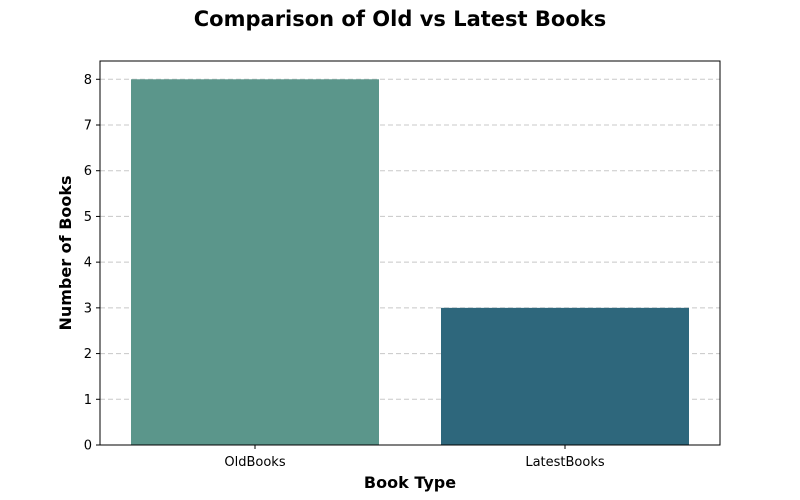  Describe the element at coordinates (254, 462) in the screenshot. I see `x-tick-label: OldBooks` at that location.